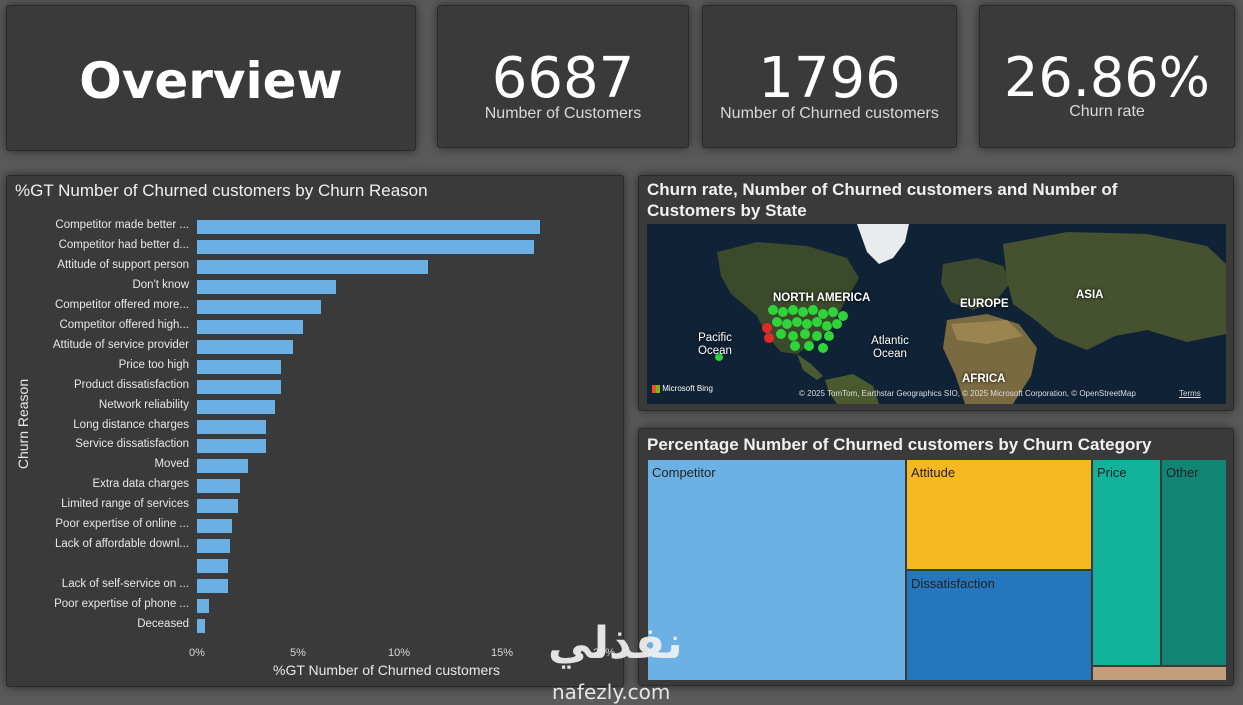 This screenshot has width=1243, height=705. Describe the element at coordinates (160, 284) in the screenshot. I see `bar-label: Don't know` at that location.